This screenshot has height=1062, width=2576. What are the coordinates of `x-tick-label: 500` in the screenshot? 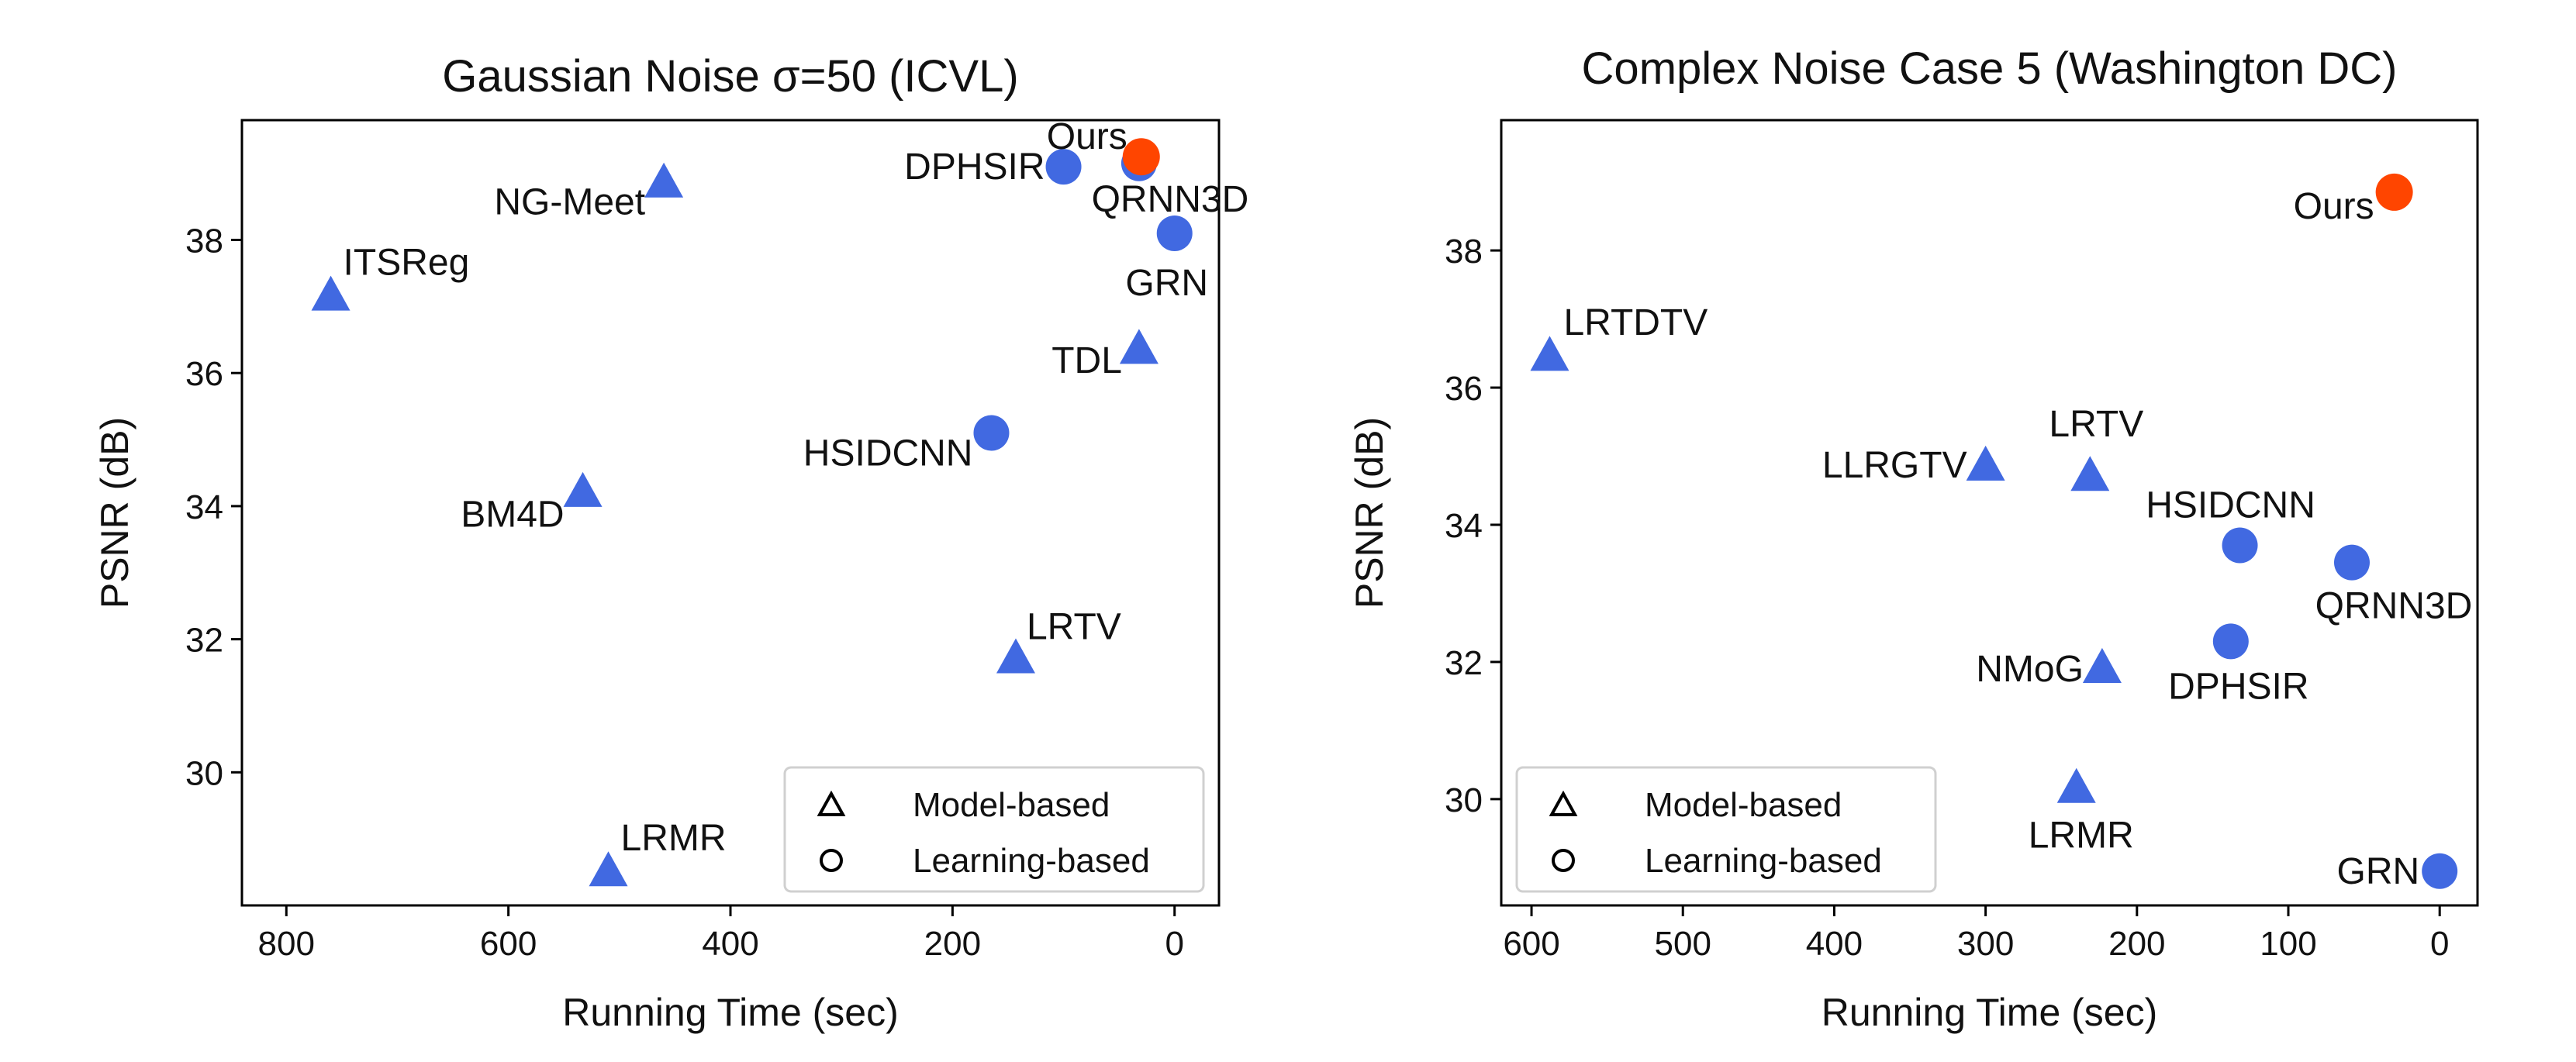 It's located at (1683, 944).